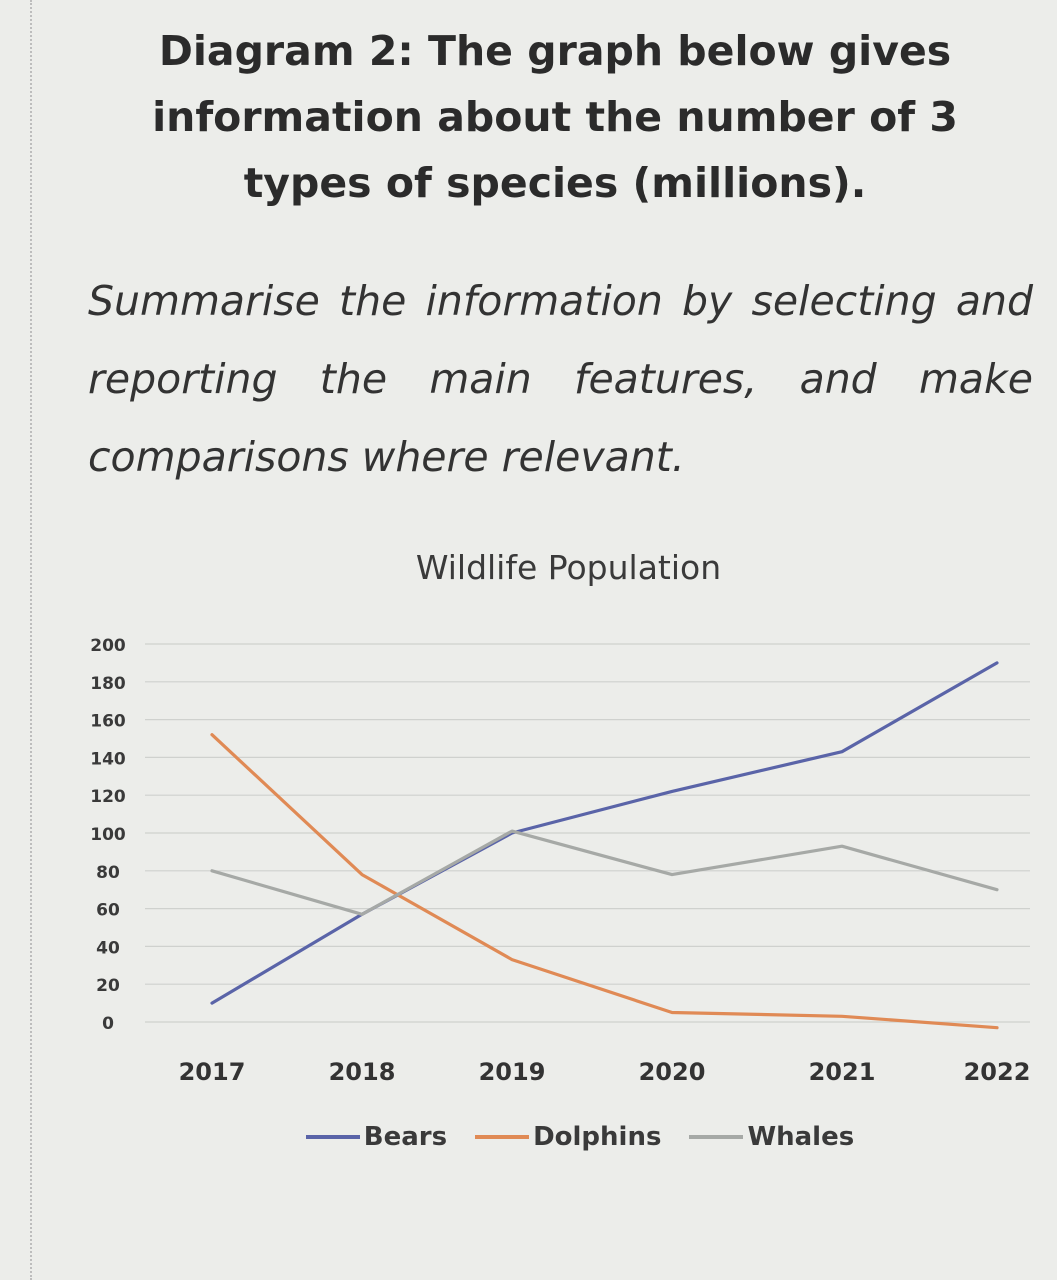 Image resolution: width=1057 pixels, height=1280 pixels. Describe the element at coordinates (108, 986) in the screenshot. I see `y-tick-label: 20` at that location.